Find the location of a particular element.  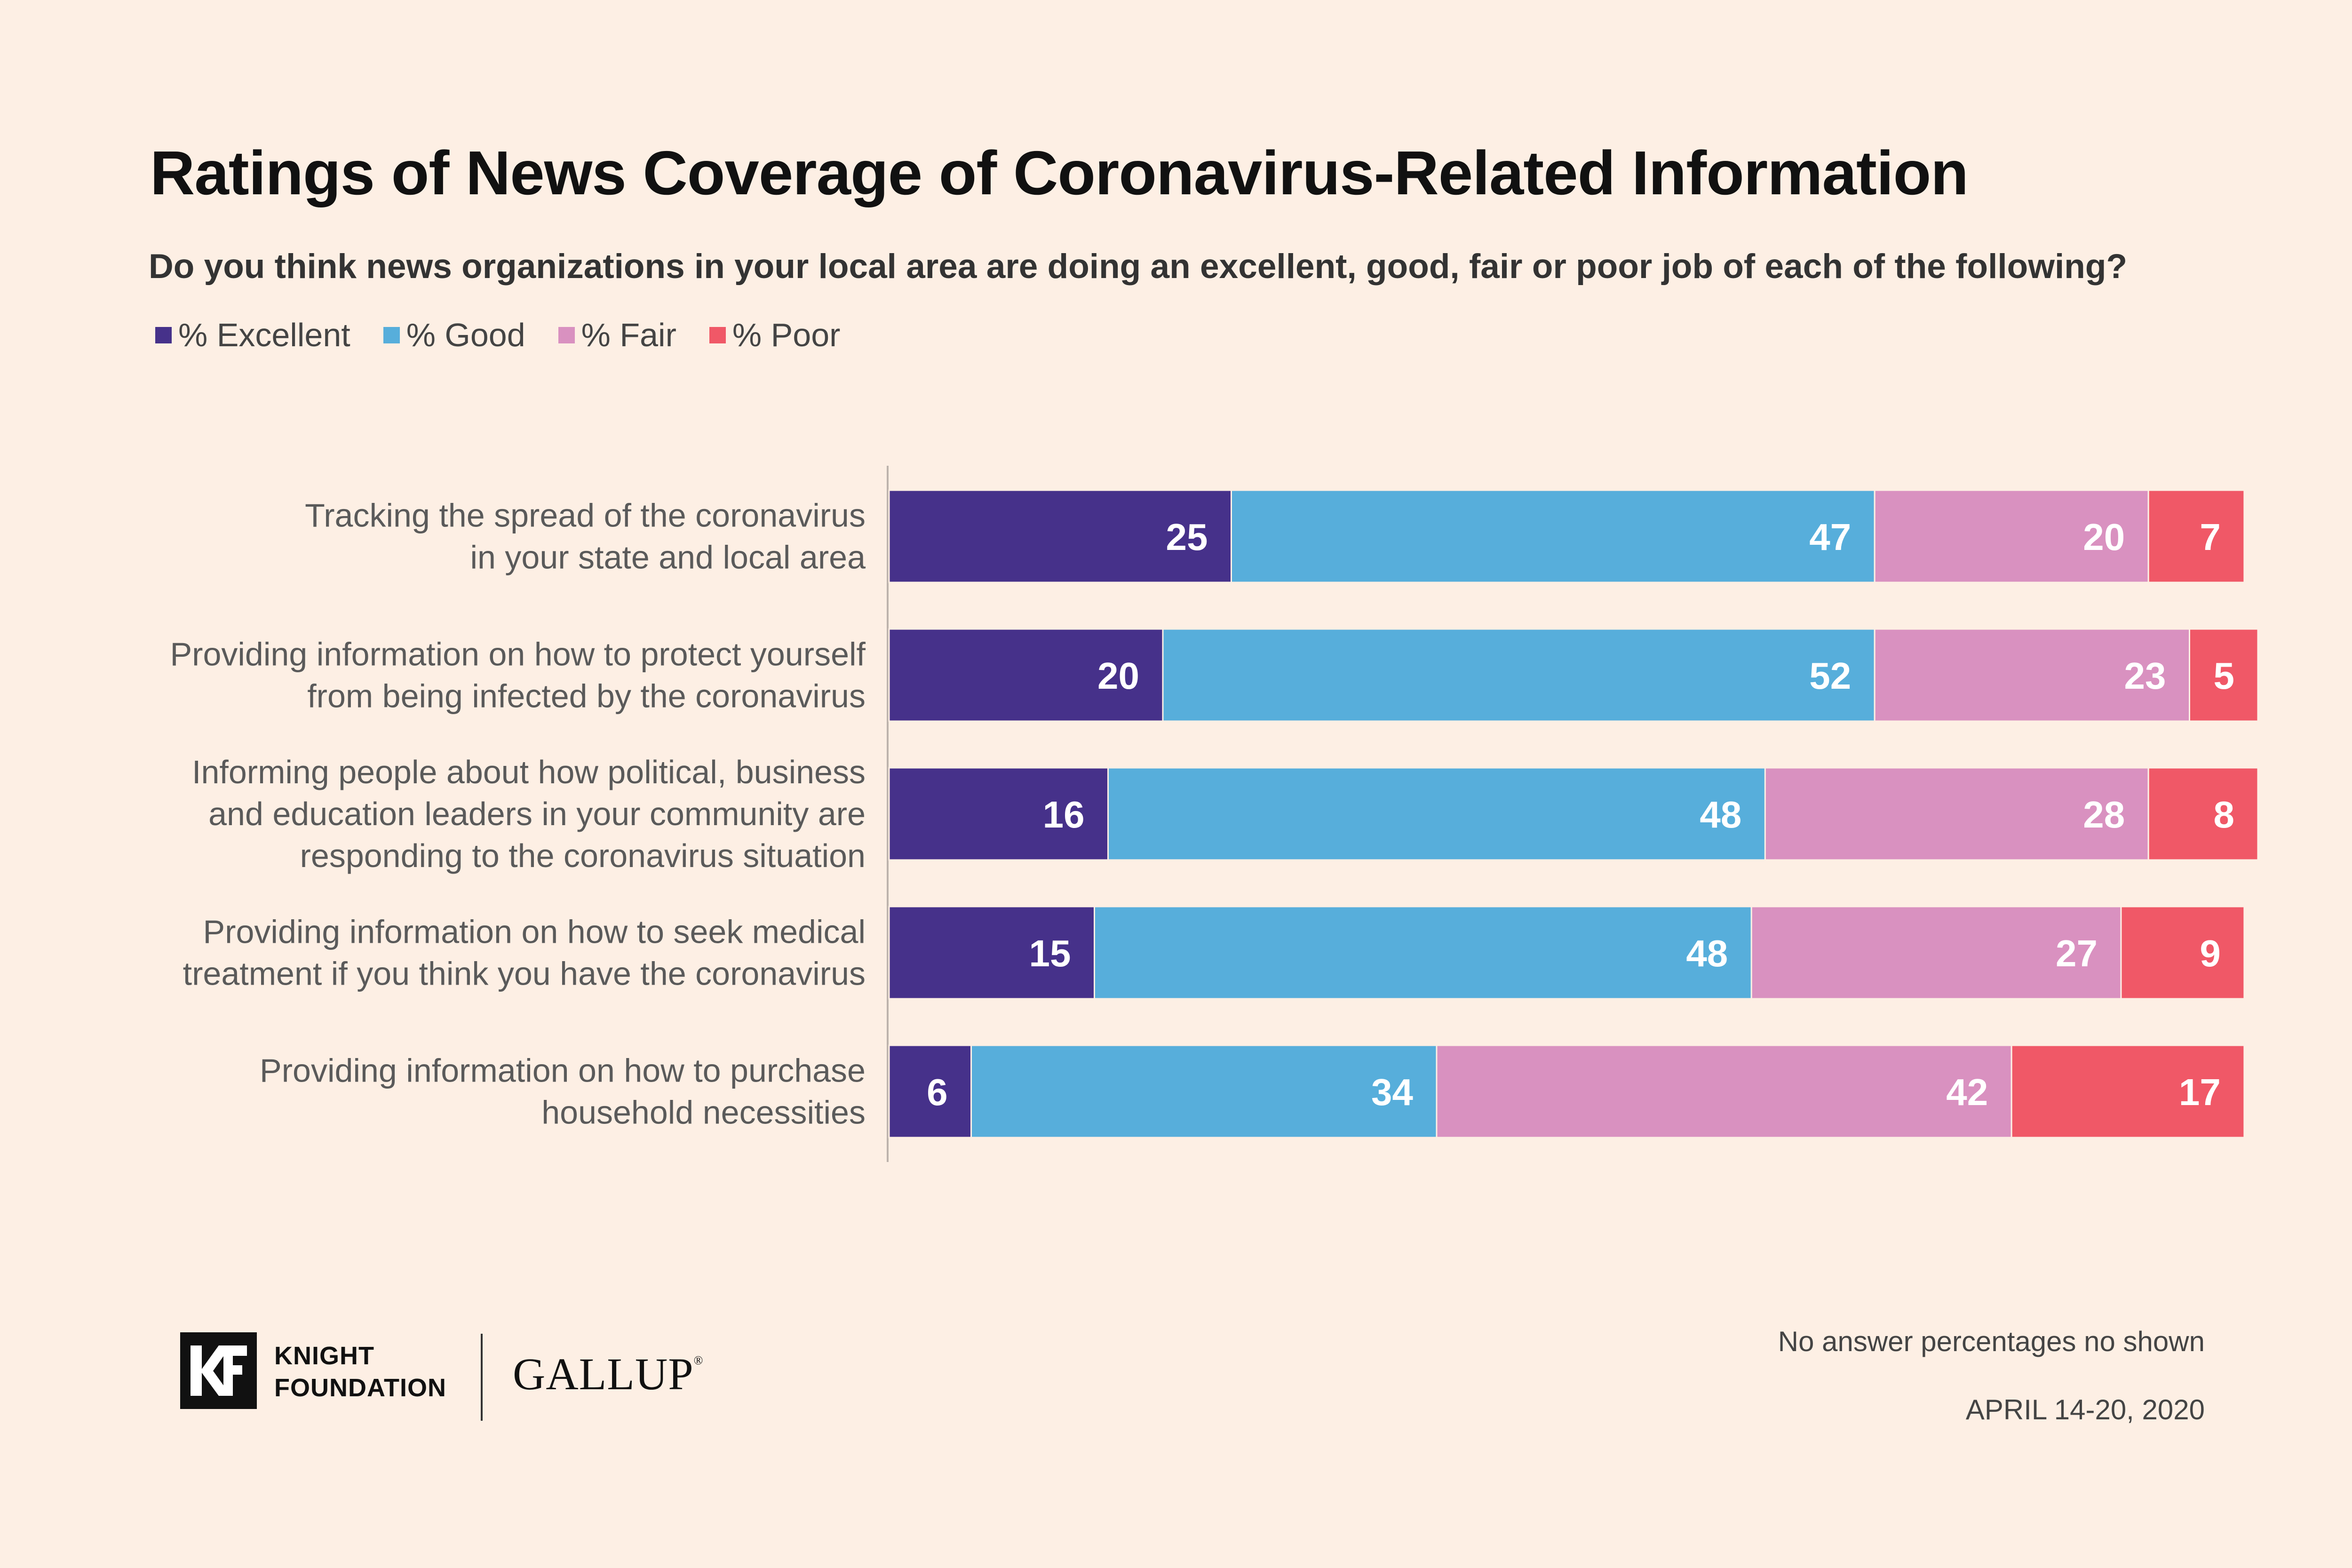

footnote: No answer percentages no shown is located at coordinates (1991, 1341).